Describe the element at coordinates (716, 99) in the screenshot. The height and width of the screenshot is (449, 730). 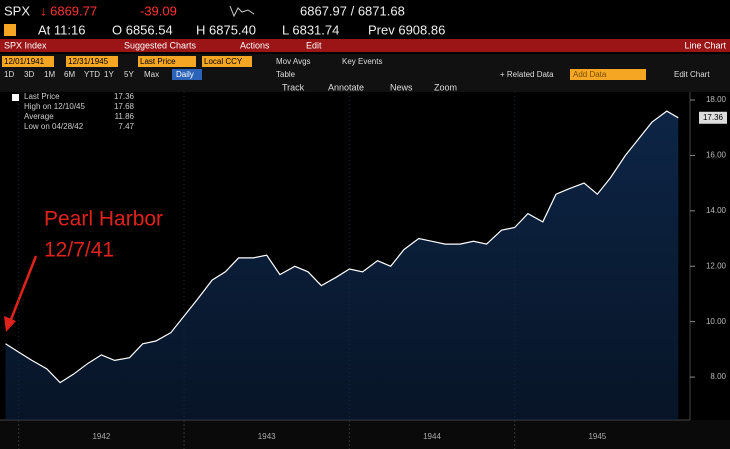
I see `y-tick-label: 18.00` at that location.